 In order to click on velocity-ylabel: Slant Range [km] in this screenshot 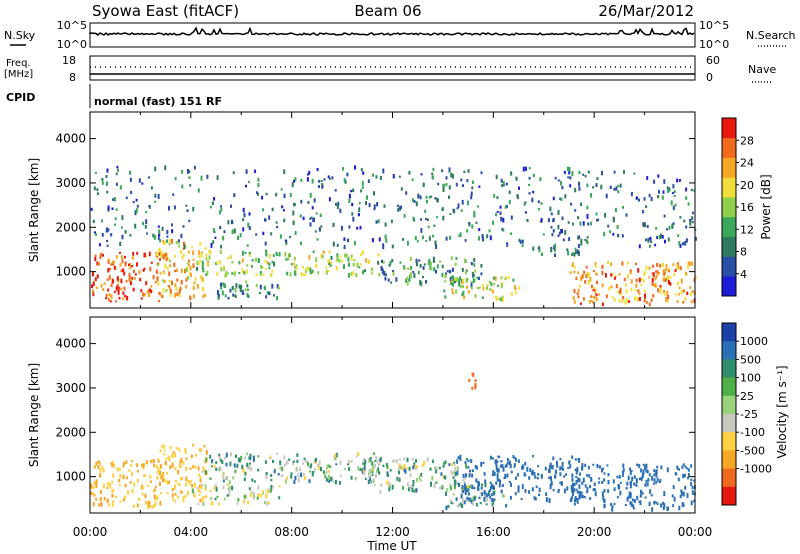, I will do `click(34, 415)`.